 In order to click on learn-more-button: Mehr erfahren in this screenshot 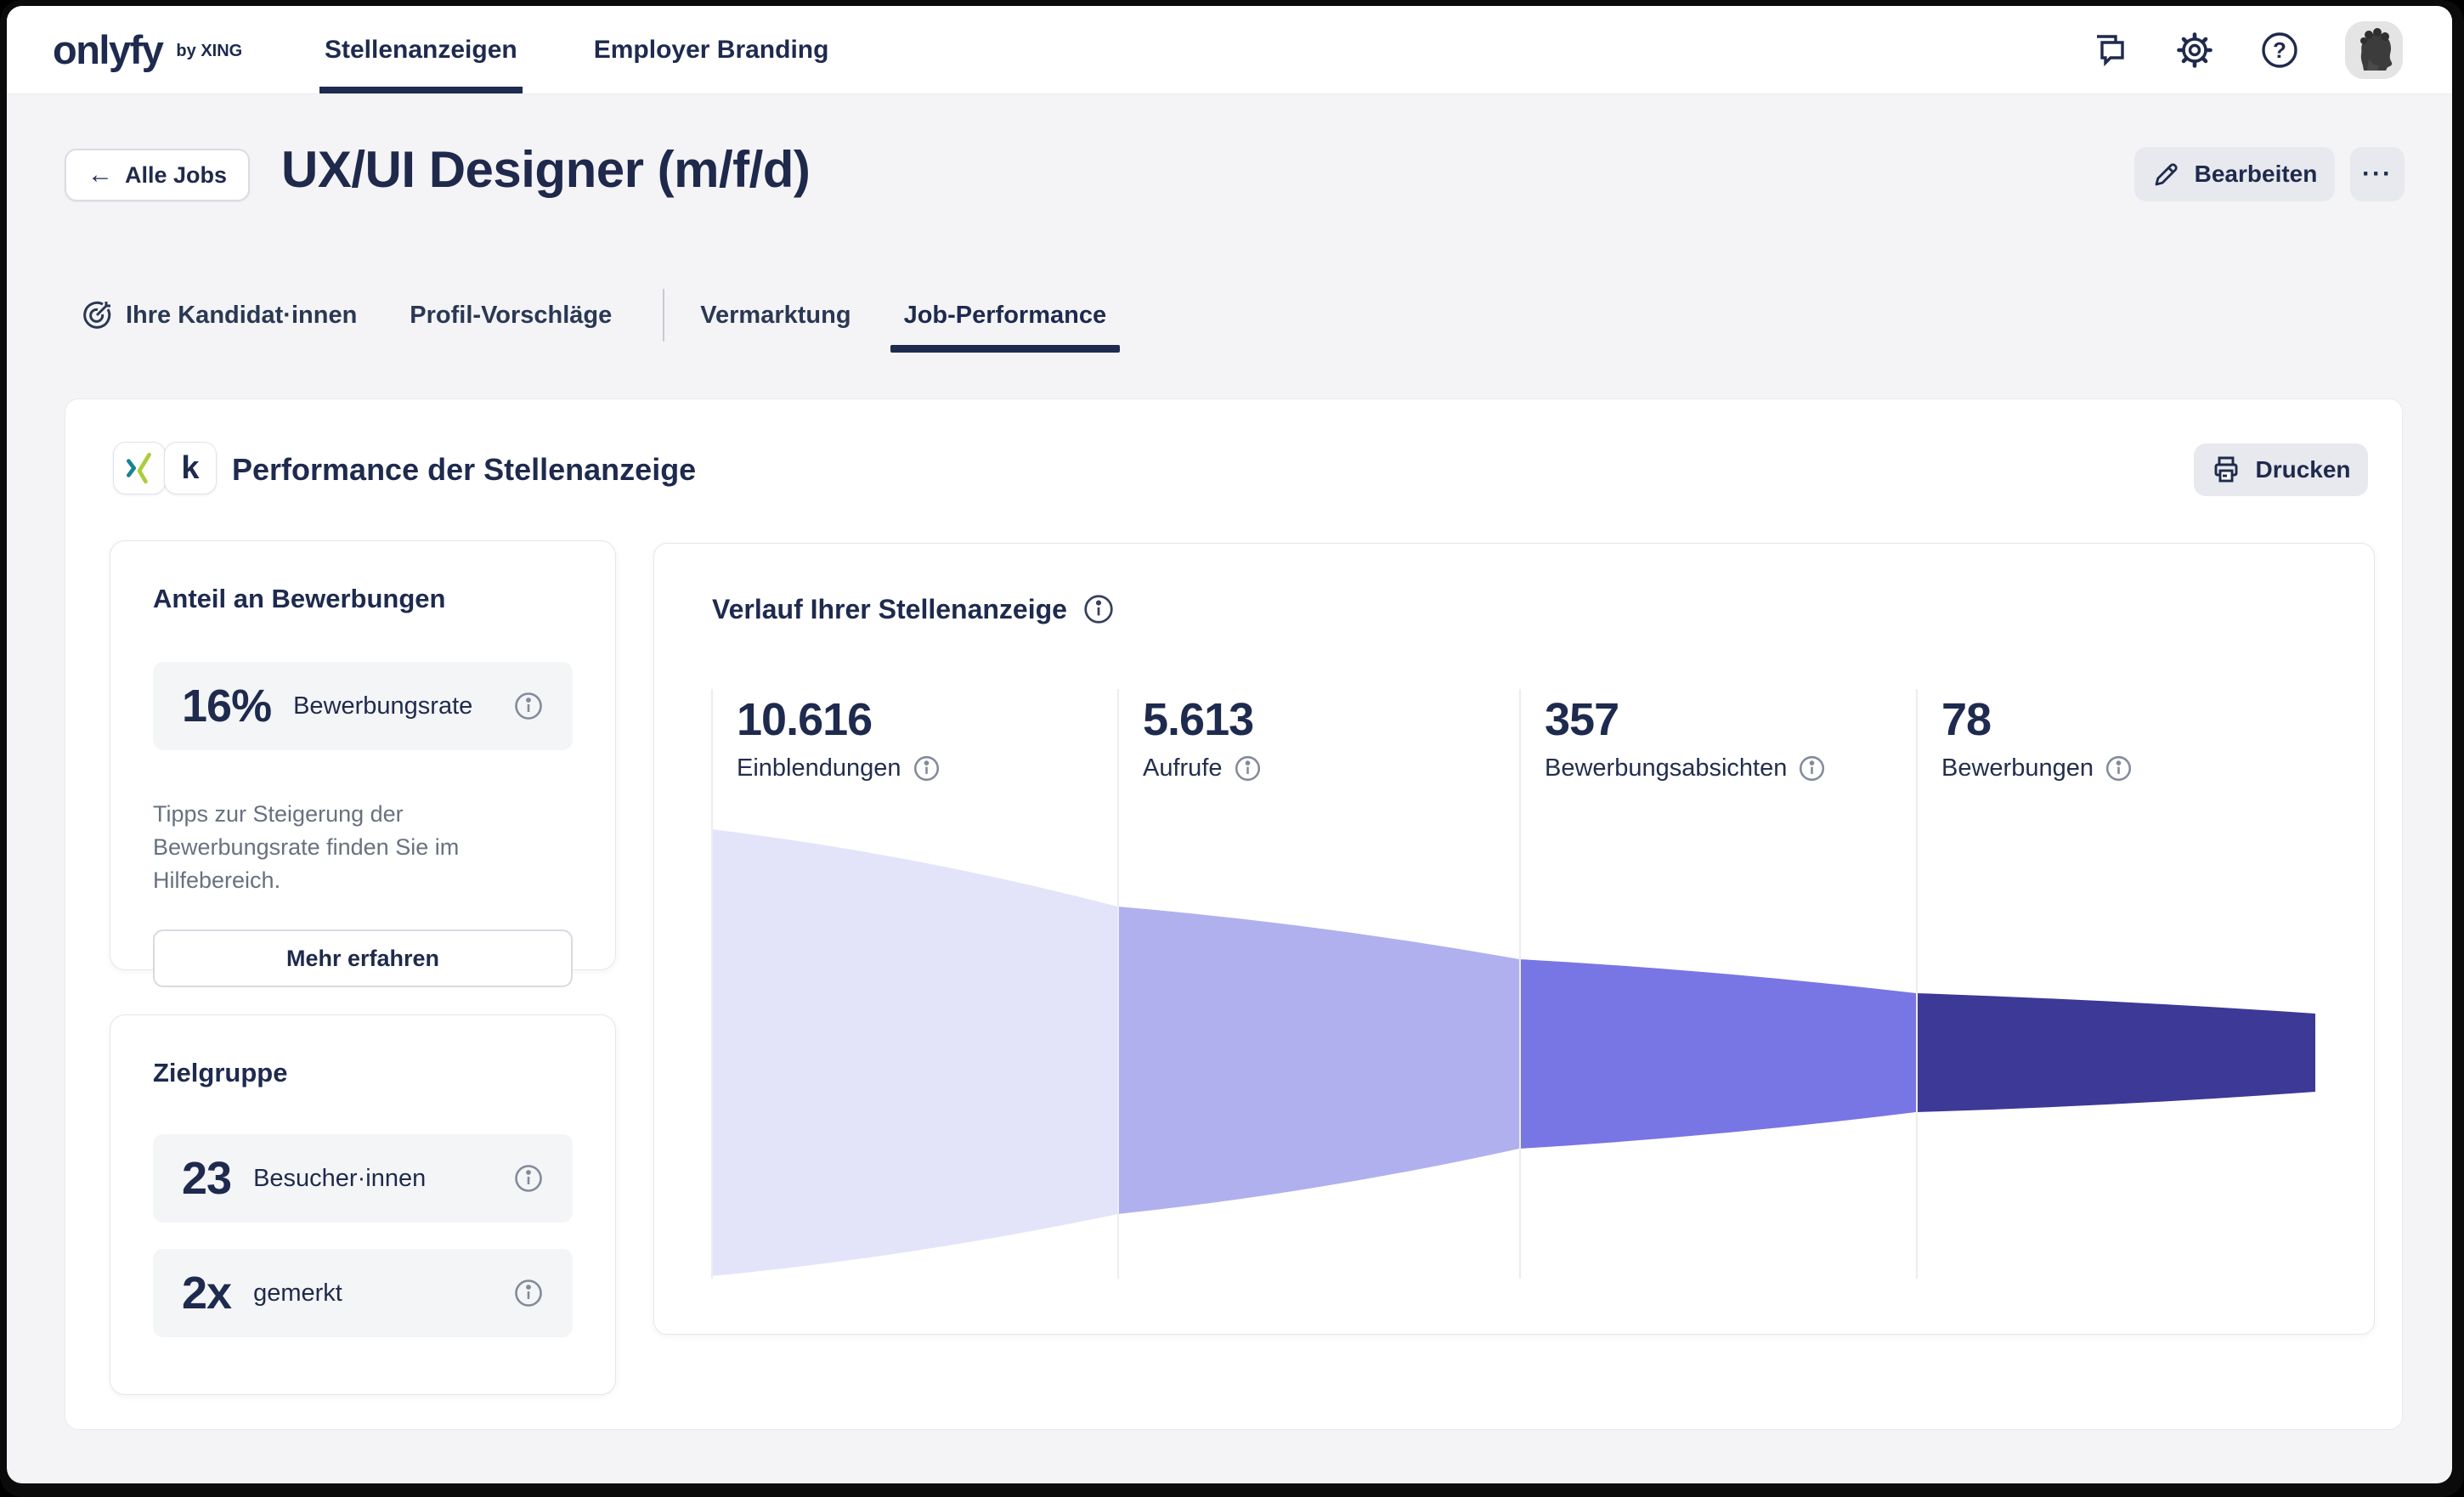, I will do `click(363, 958)`.